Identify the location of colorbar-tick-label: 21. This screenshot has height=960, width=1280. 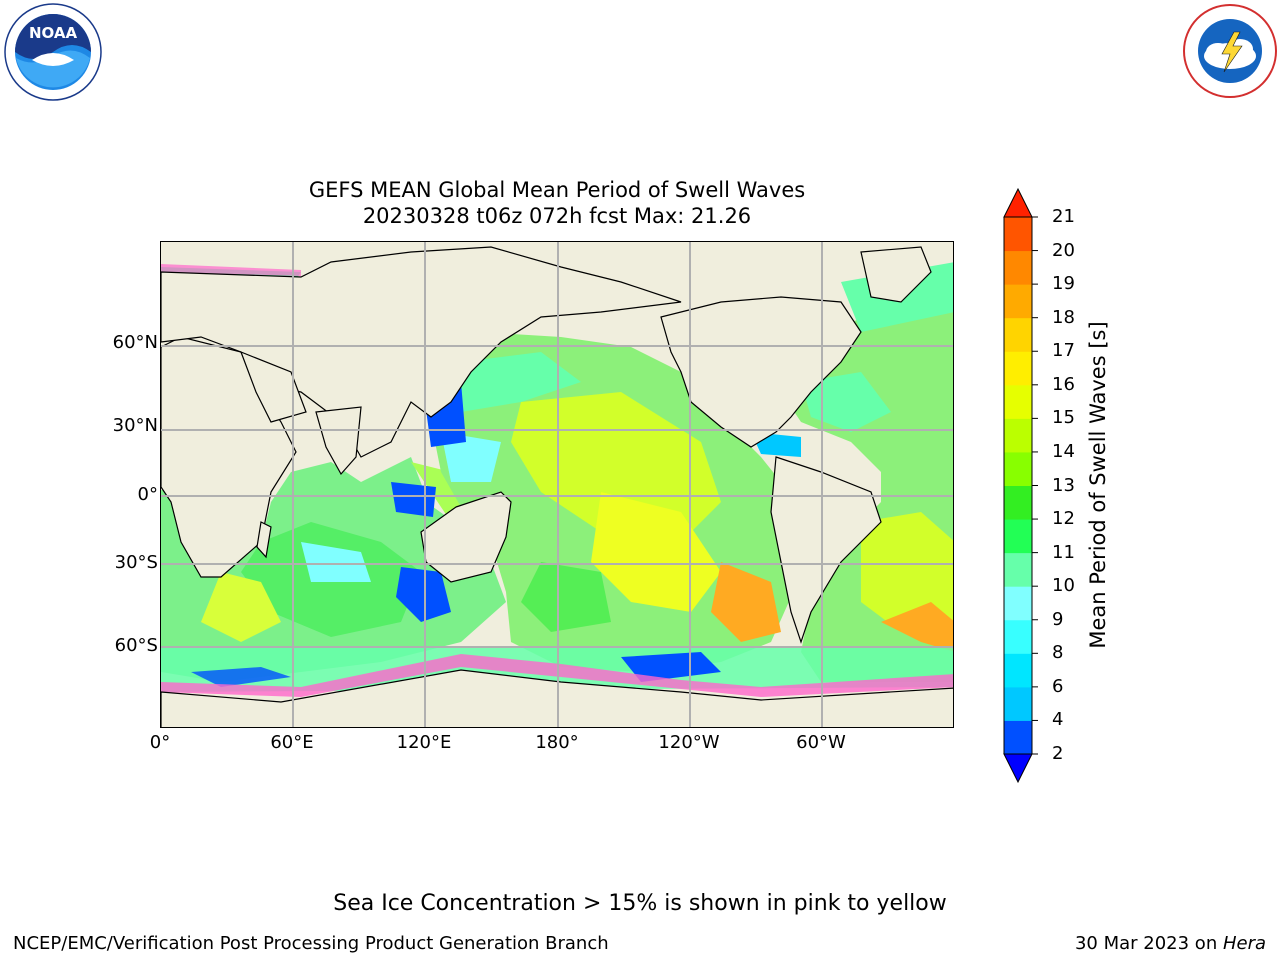
(1063, 216).